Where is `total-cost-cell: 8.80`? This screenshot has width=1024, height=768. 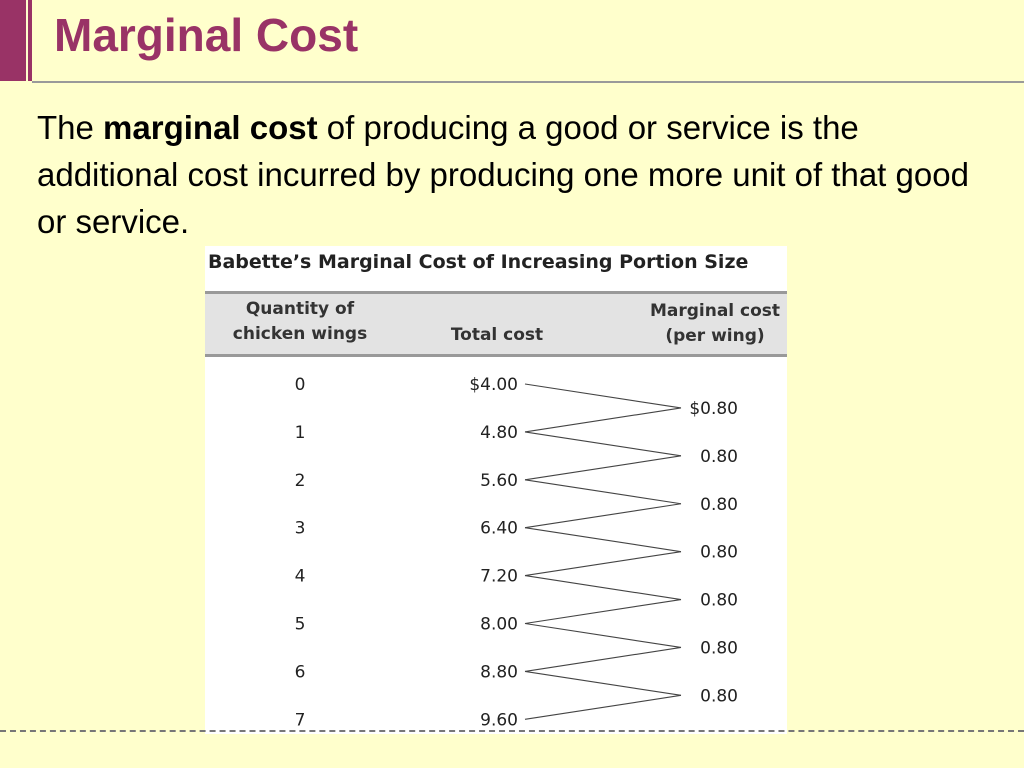
total-cost-cell: 8.80 is located at coordinates (499, 672).